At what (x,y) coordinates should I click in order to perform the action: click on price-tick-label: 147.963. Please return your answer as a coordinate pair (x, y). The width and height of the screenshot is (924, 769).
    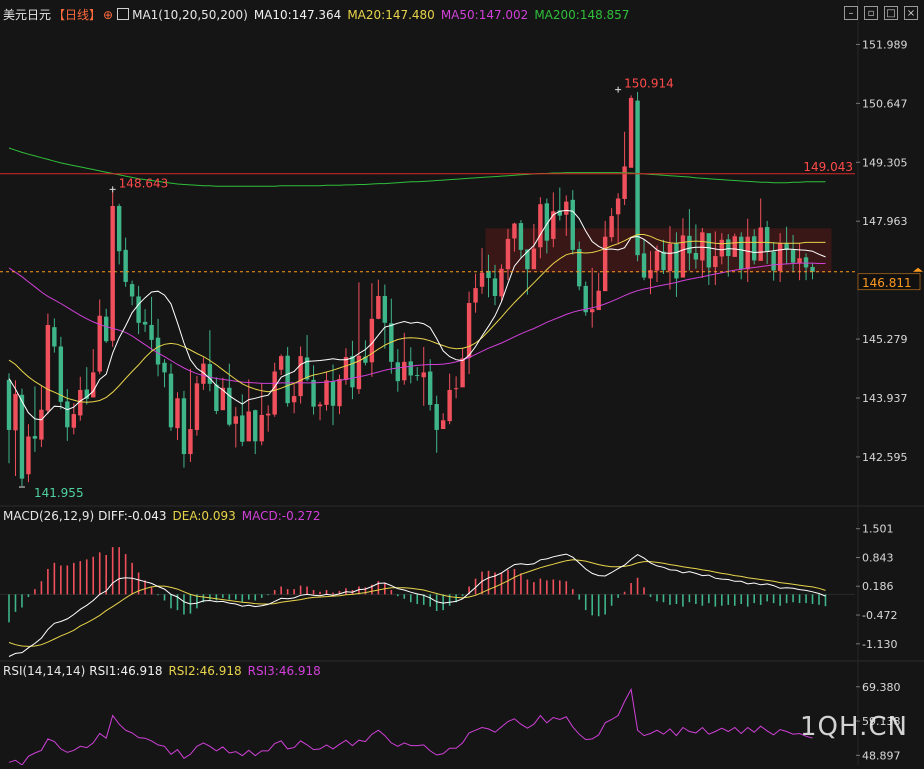
    Looking at the image, I should click on (885, 221).